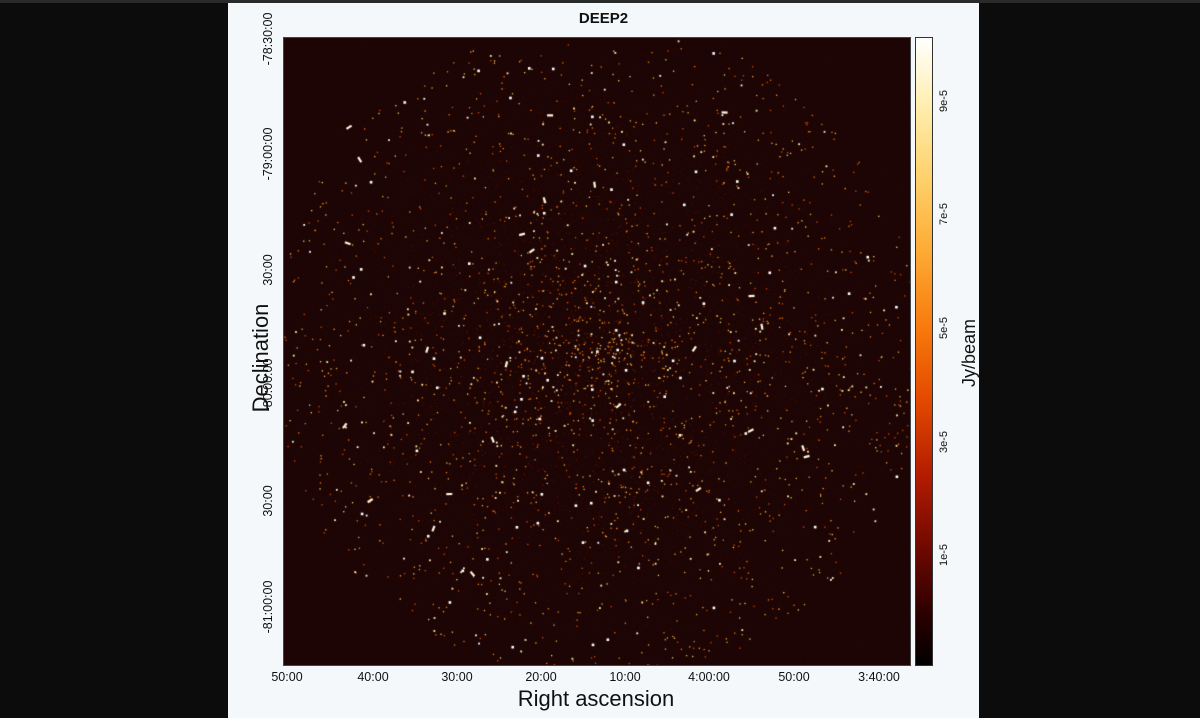 The height and width of the screenshot is (718, 1200). What do you see at coordinates (924, 351) in the screenshot?
I see `colorbar` at bounding box center [924, 351].